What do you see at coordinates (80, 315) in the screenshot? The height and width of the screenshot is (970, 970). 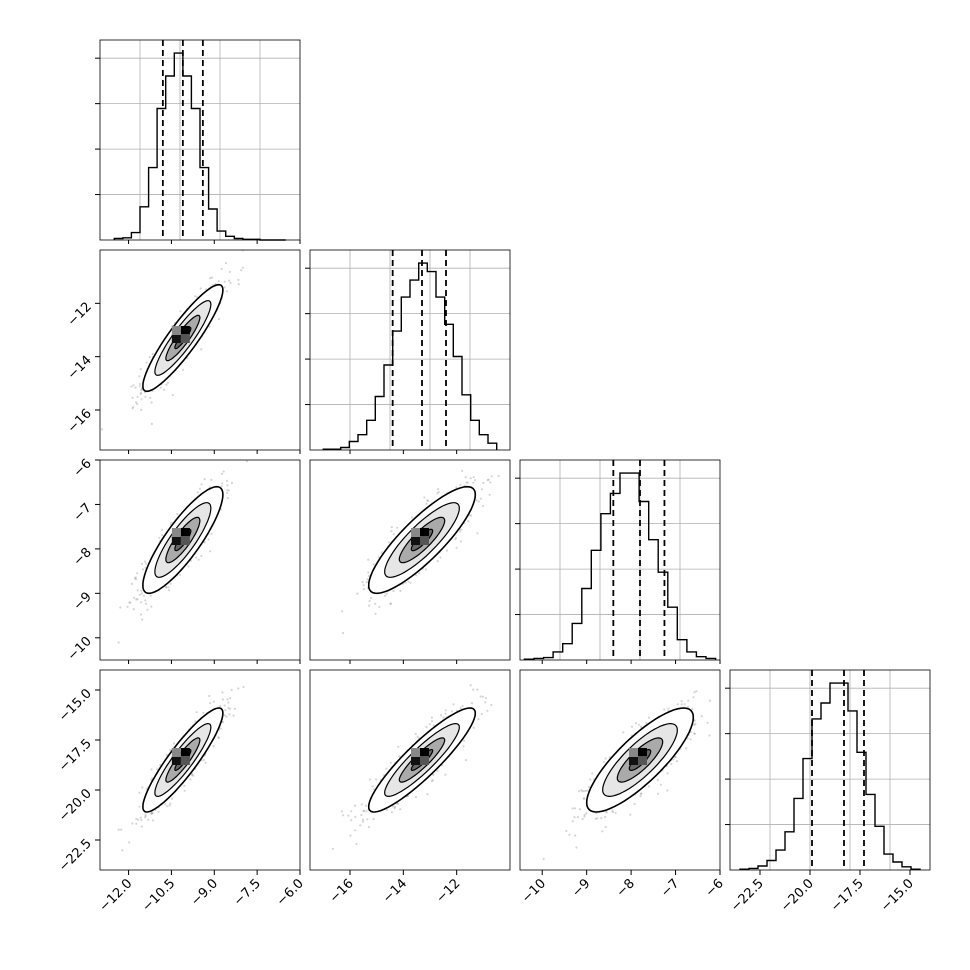 I see `y-tick-label: −12` at bounding box center [80, 315].